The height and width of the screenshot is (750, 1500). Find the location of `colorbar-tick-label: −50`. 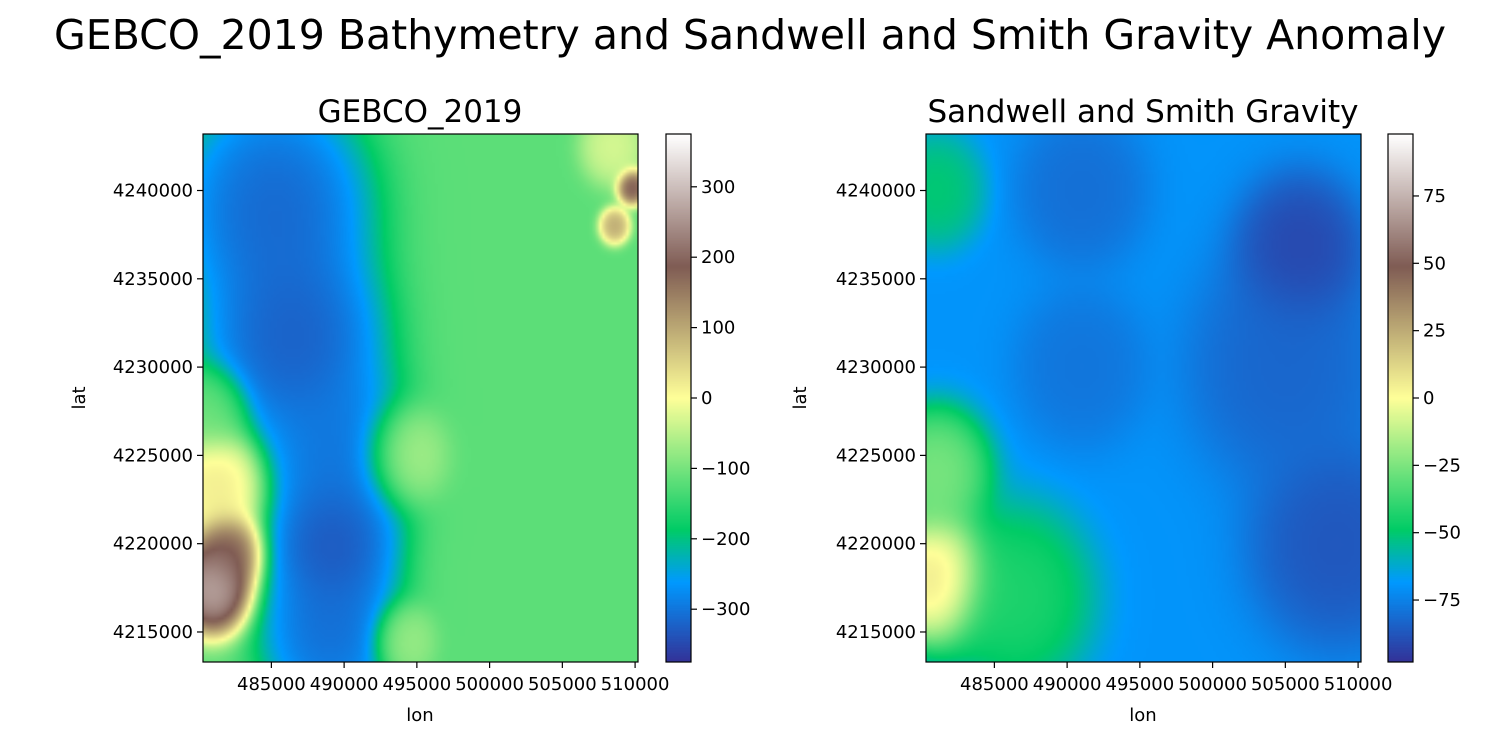

colorbar-tick-label: −50 is located at coordinates (1442, 533).